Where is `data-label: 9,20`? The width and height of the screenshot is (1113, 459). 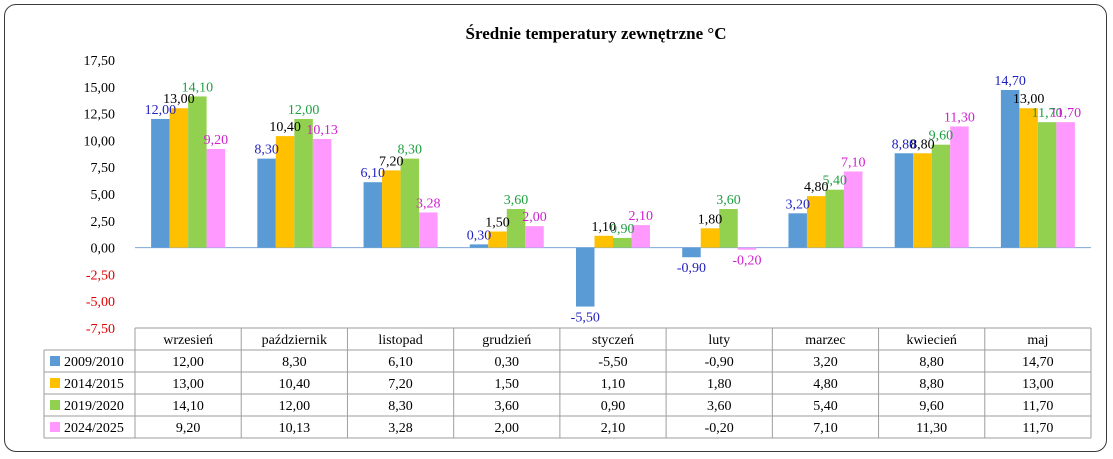 data-label: 9,20 is located at coordinates (216, 140).